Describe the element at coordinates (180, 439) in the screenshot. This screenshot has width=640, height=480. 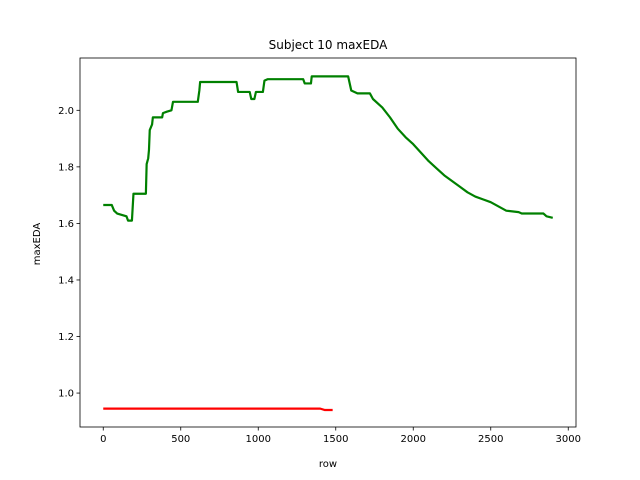
I see `x-tick-label: 500` at that location.